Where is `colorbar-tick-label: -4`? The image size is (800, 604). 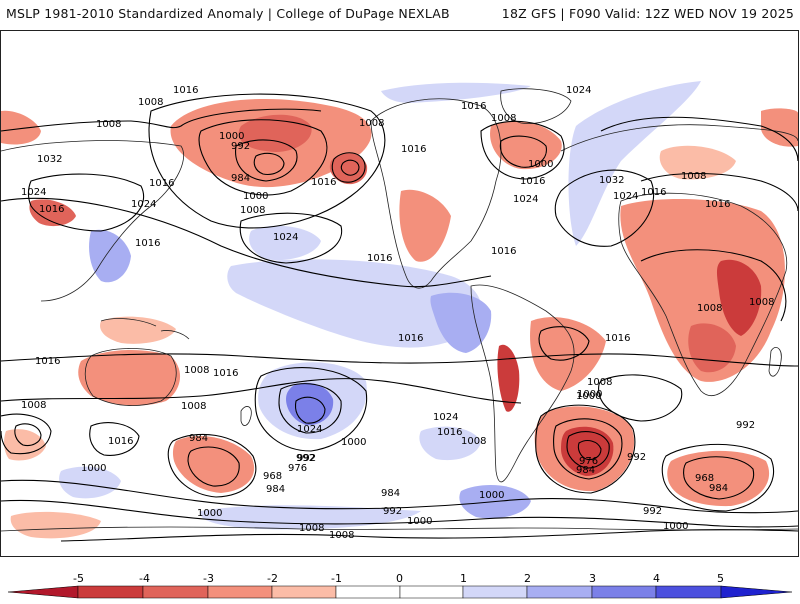 colorbar-tick-label: -4 is located at coordinates (144, 578).